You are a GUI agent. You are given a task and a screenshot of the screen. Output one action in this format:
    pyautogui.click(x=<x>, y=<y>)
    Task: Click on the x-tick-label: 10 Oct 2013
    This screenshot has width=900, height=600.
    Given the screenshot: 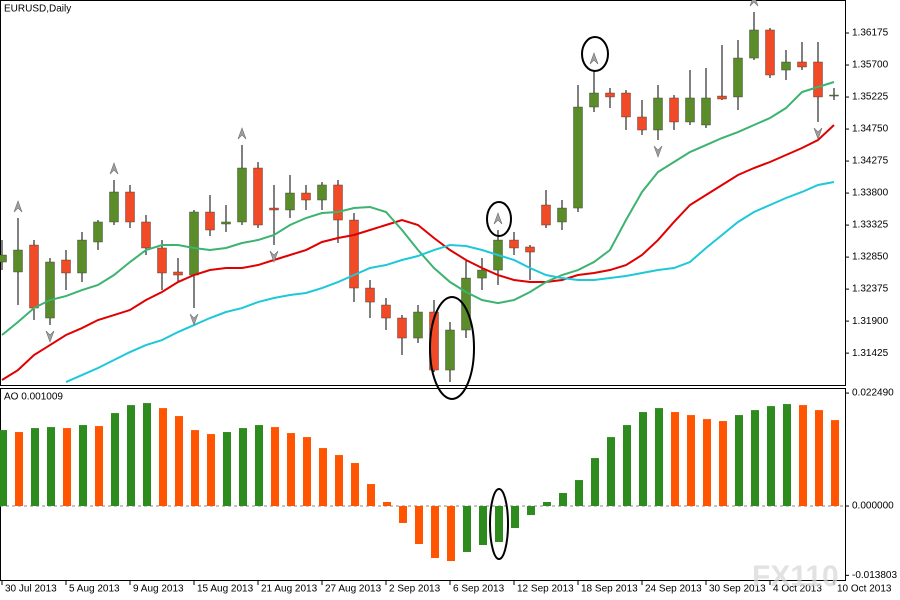 What is the action you would take?
    pyautogui.click(x=864, y=589)
    